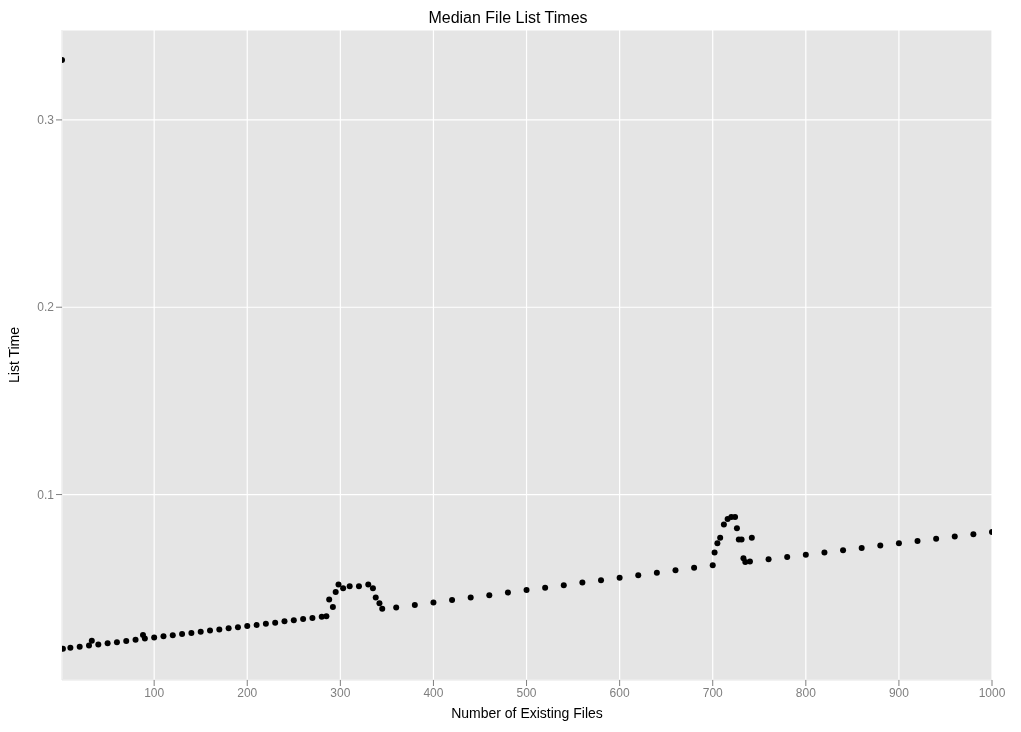  I want to click on x-tick-label: 1000, so click(992, 692).